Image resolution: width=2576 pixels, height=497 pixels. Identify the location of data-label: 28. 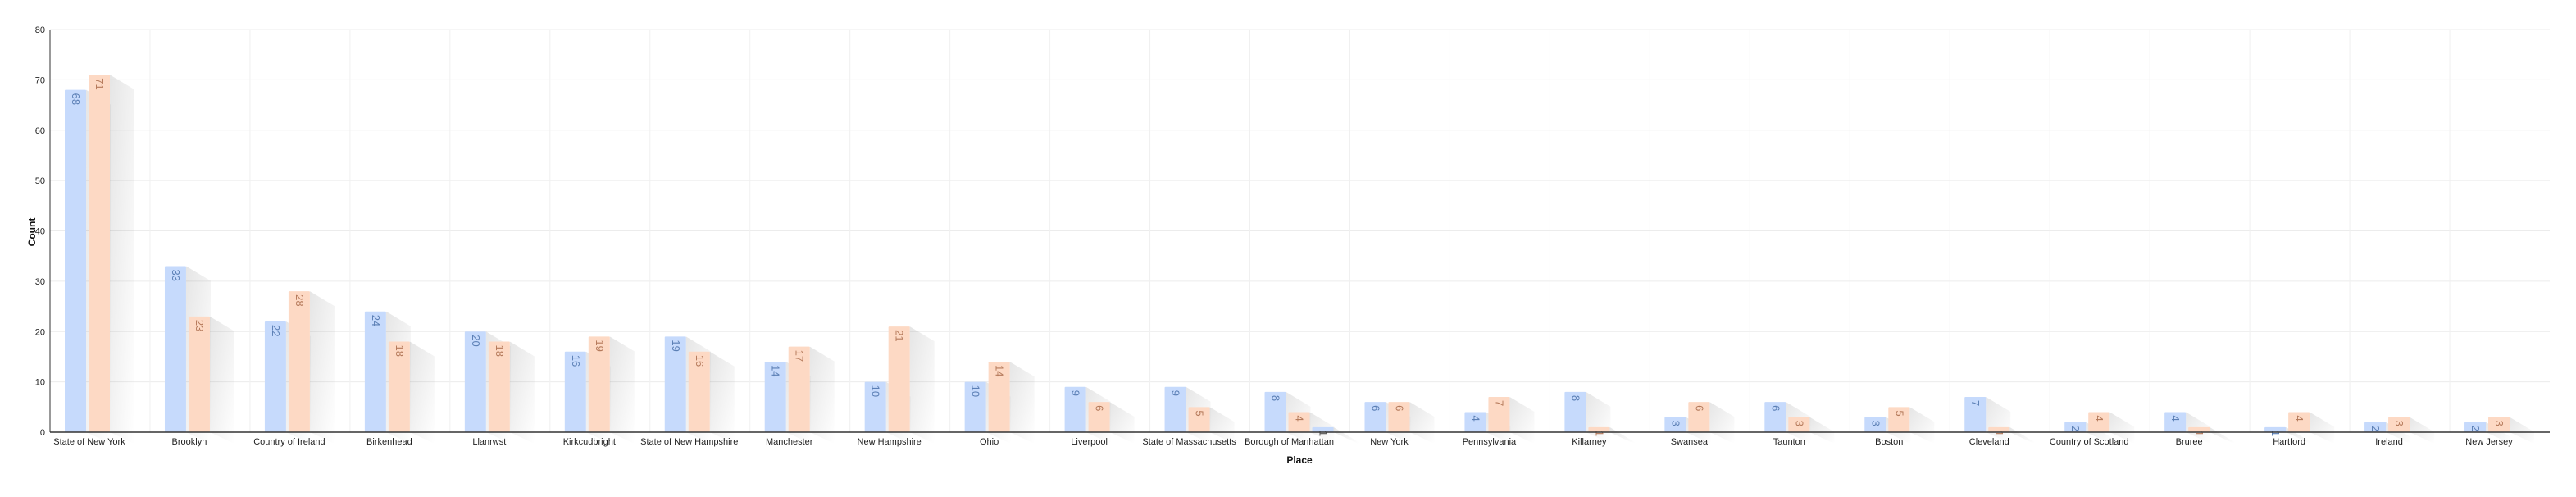
(300, 300).